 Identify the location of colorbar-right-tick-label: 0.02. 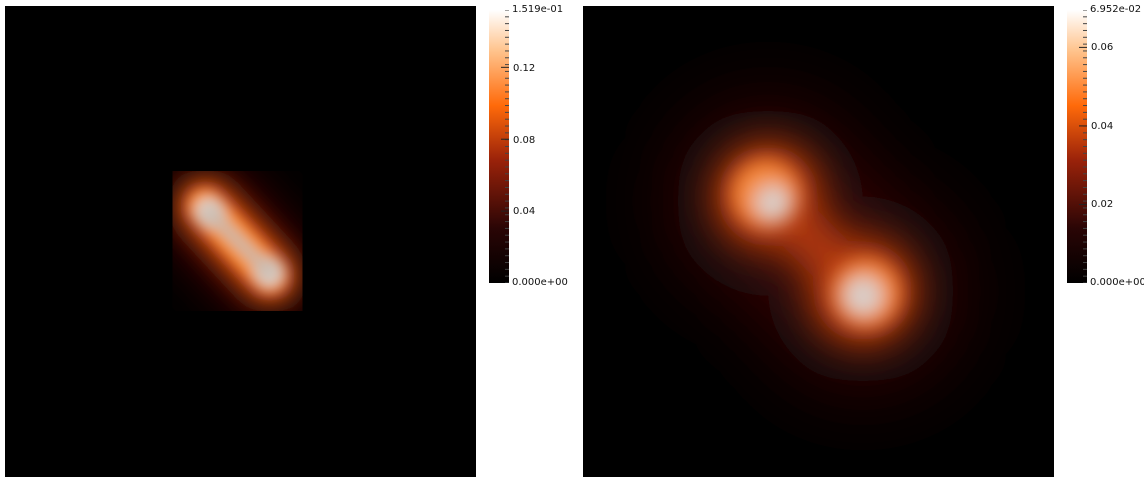
(1102, 204).